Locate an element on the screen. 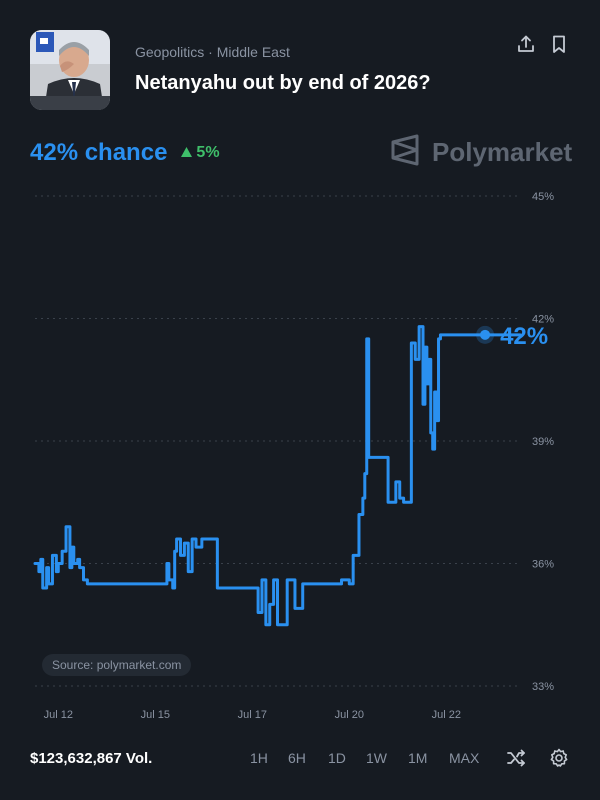 The image size is (600, 800). y-tick-label: 39% is located at coordinates (543, 442).